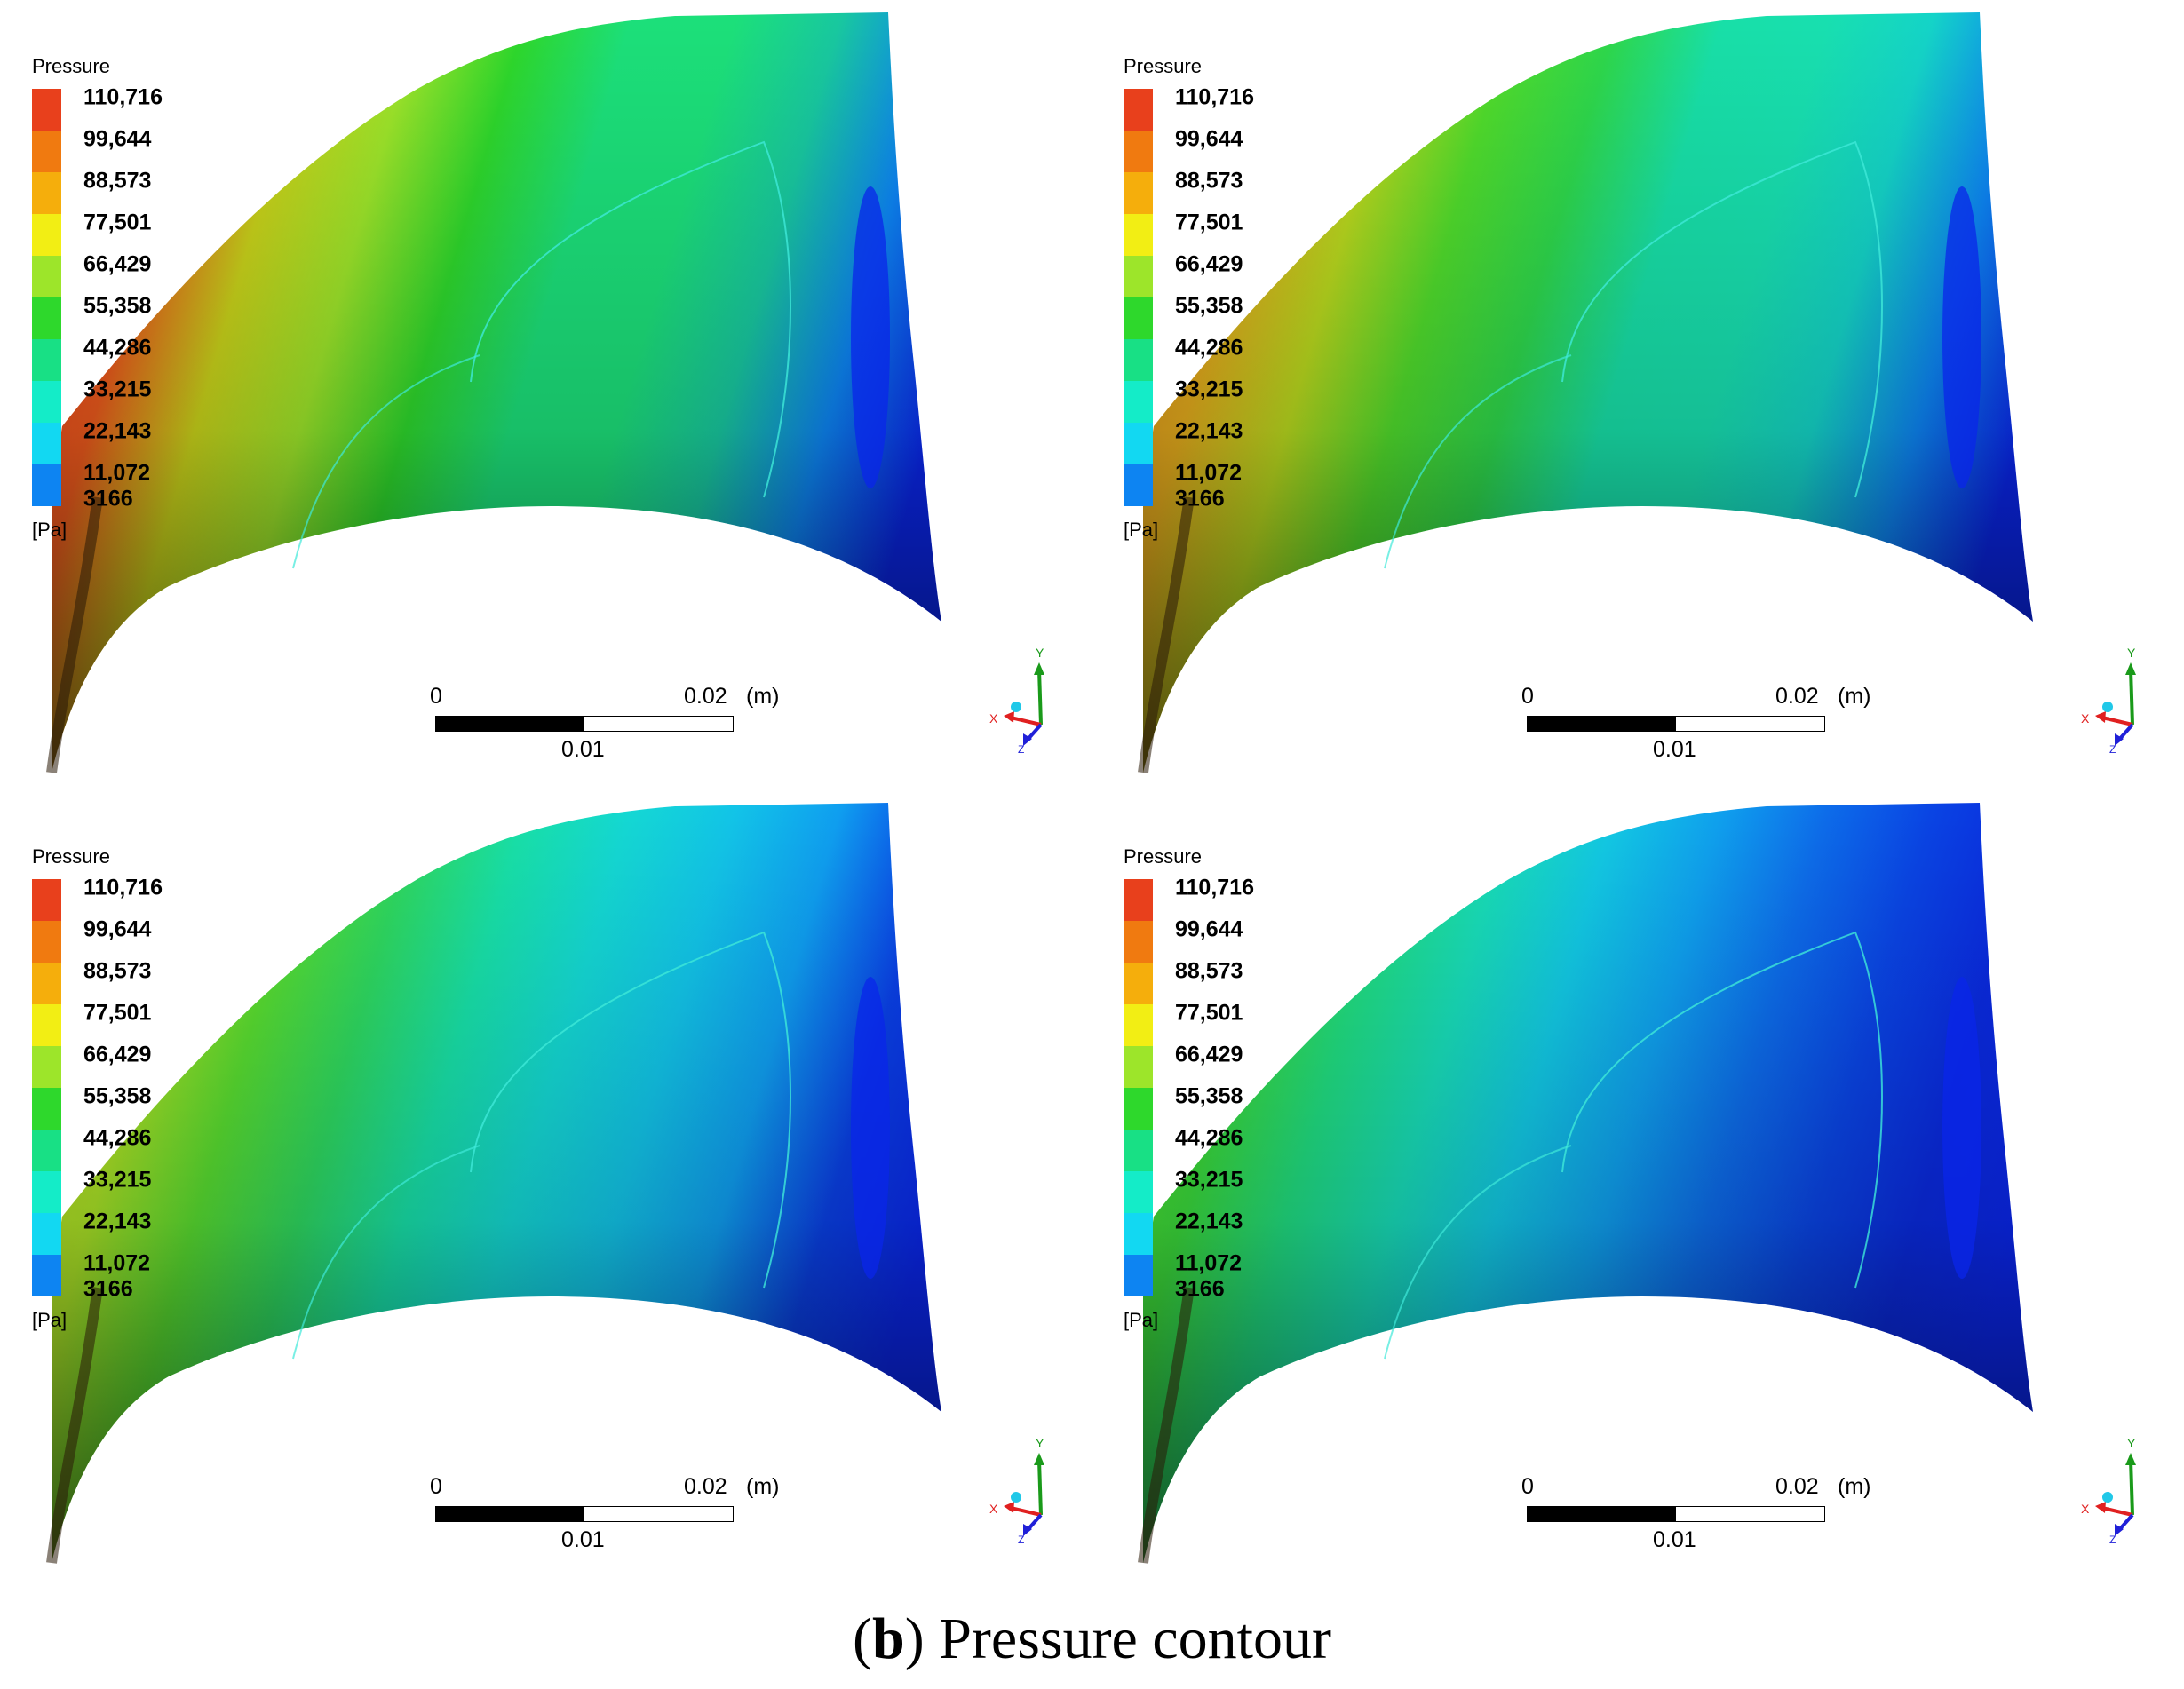 The width and height of the screenshot is (2184, 1689). I want to click on legend-title: Pressure, so click(1163, 856).